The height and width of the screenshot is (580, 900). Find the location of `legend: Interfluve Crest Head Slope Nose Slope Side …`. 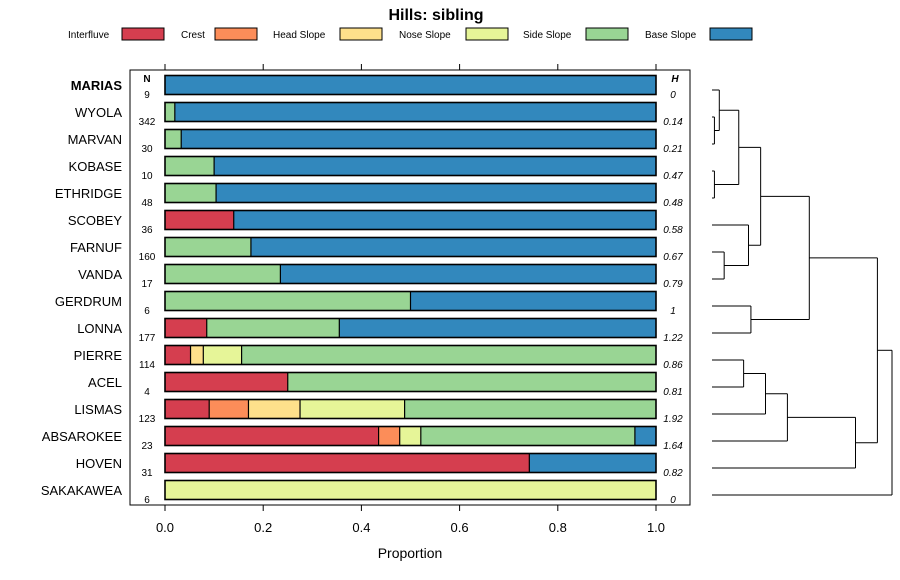

legend: Interfluve Crest Head Slope Nose Slope Side … is located at coordinates (410, 34).